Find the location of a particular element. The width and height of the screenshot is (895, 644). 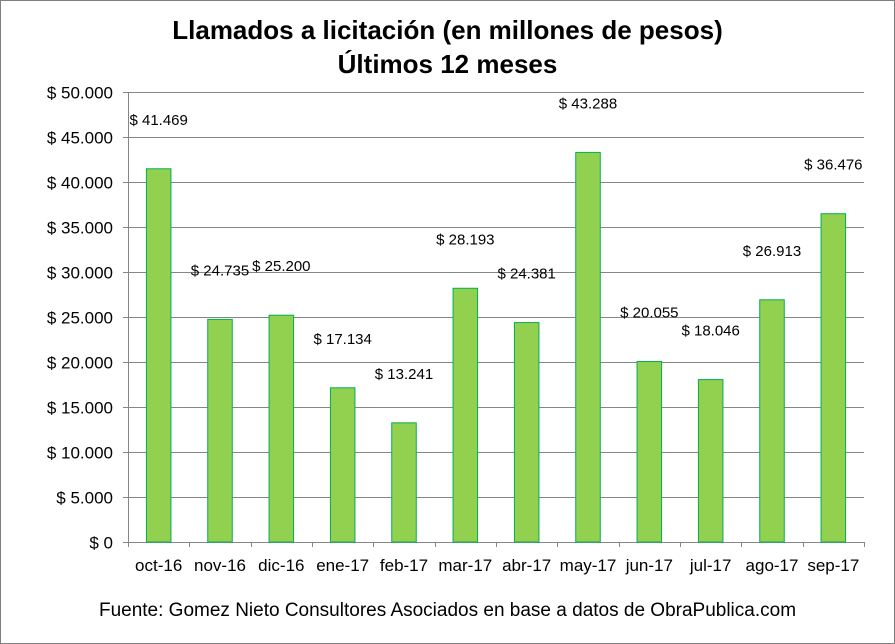

x-tick-label: abr-17 is located at coordinates (526, 565).